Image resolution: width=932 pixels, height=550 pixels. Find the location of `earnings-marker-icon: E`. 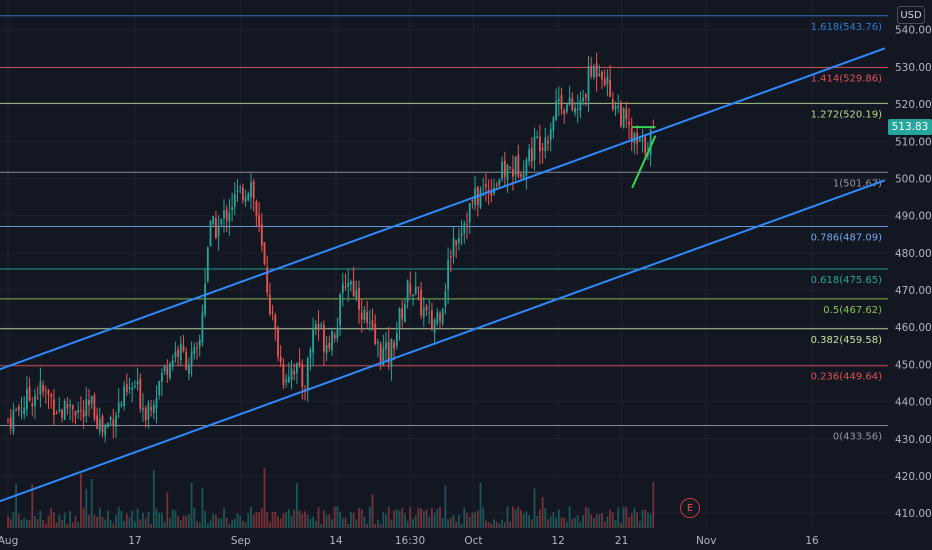

earnings-marker-icon: E is located at coordinates (690, 508).